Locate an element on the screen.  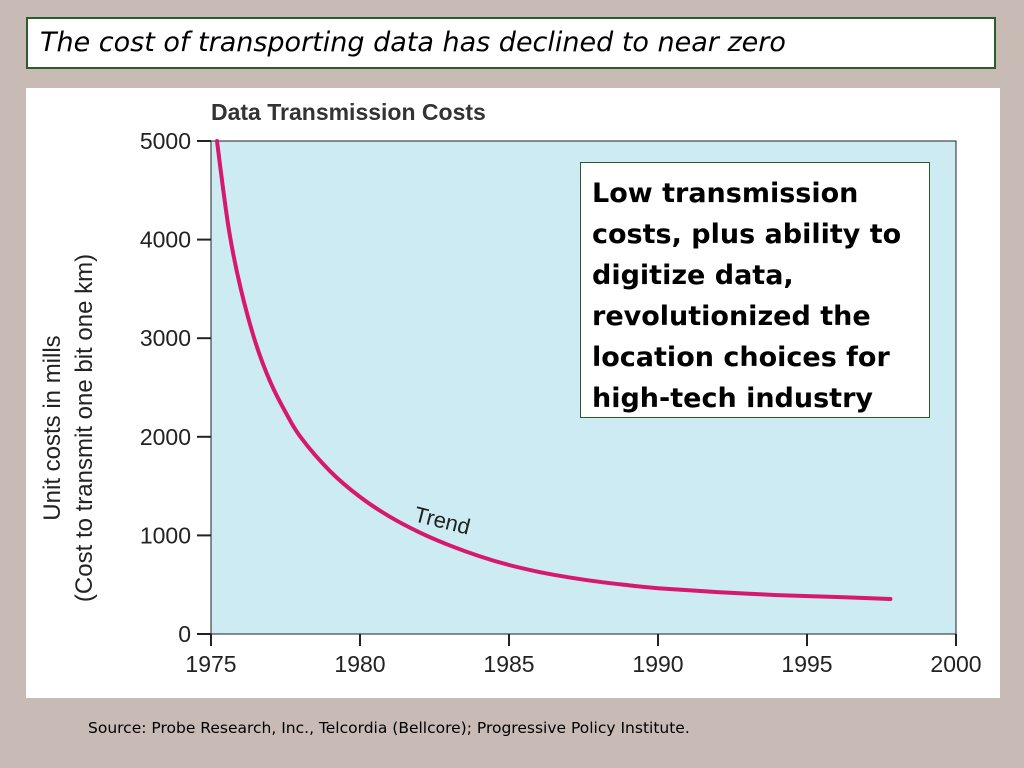
x-tick-label: 1985 is located at coordinates (508, 664).